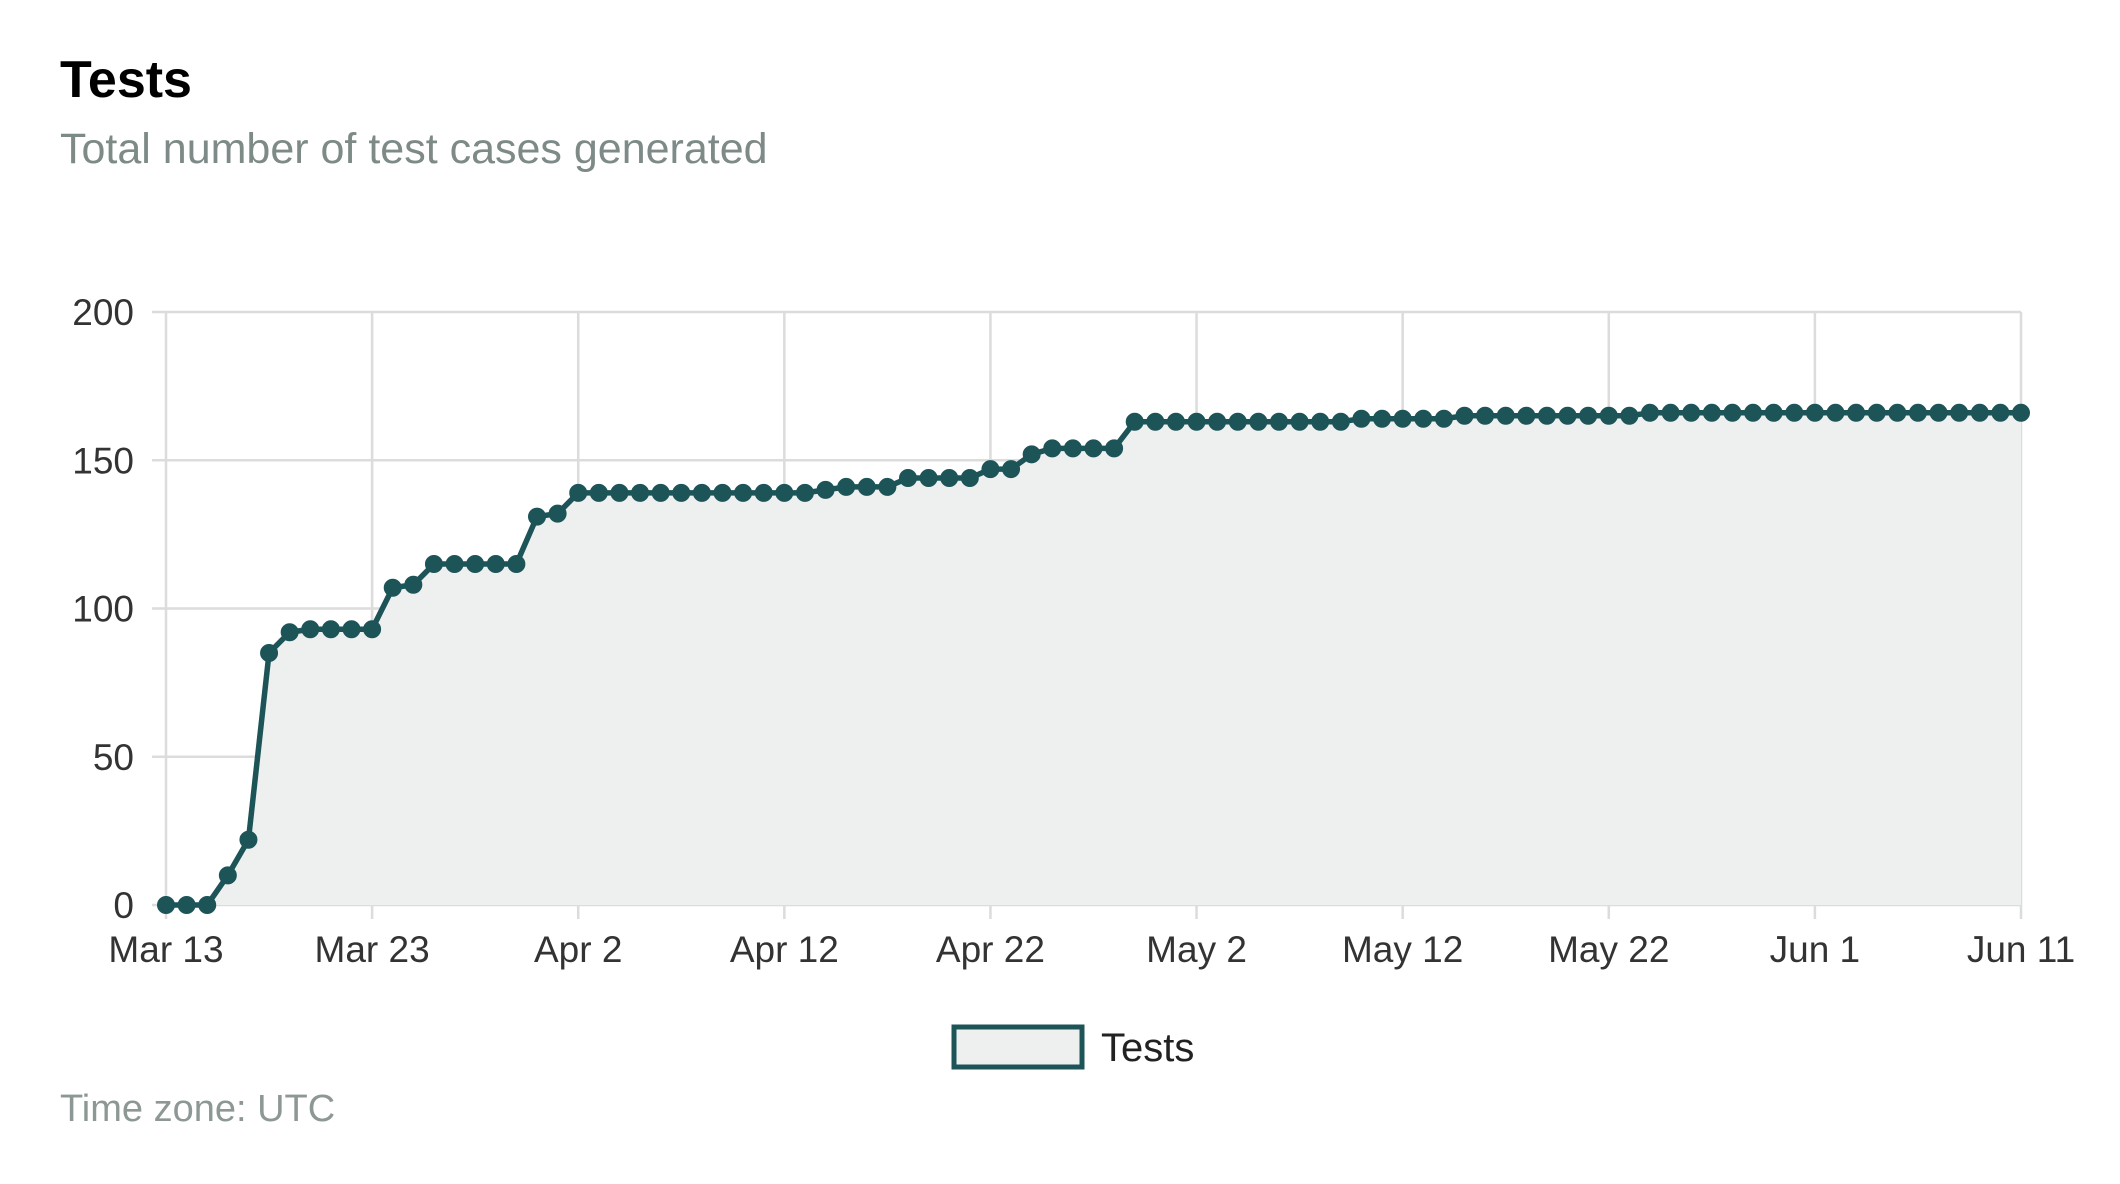  I want to click on chart-title: Tests, so click(126, 80).